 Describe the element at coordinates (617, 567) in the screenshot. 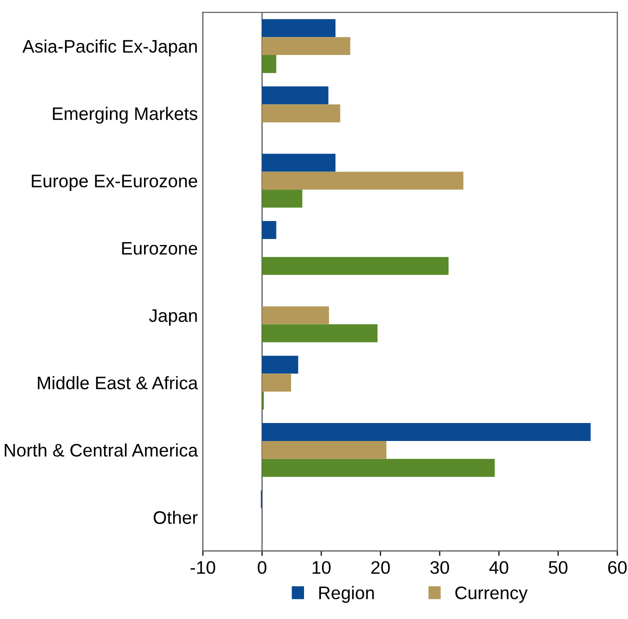

I see `x-tick-label: 60` at that location.